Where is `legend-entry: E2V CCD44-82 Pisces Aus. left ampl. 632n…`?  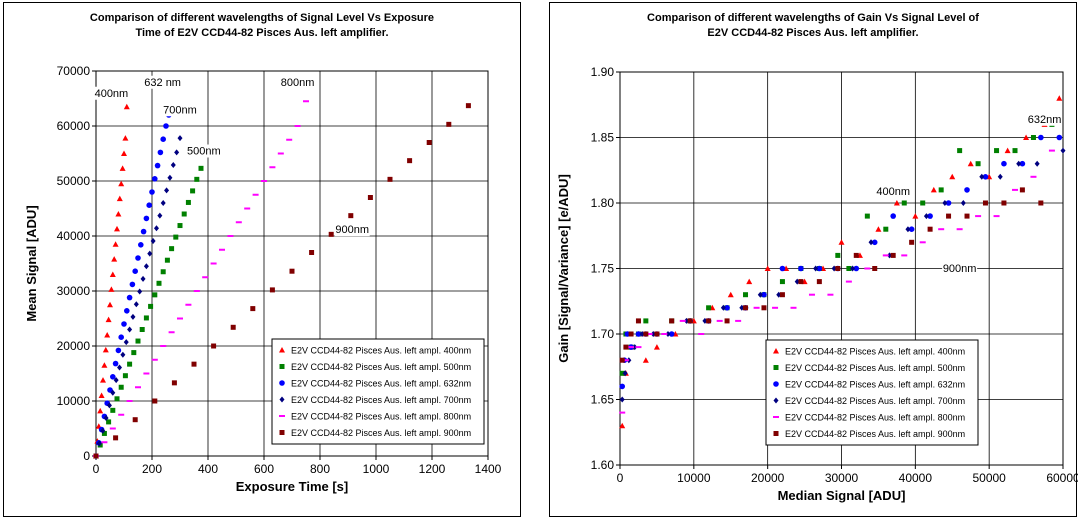
legend-entry: E2V CCD44-82 Pisces Aus. left ampl. 632n… is located at coordinates (875, 385).